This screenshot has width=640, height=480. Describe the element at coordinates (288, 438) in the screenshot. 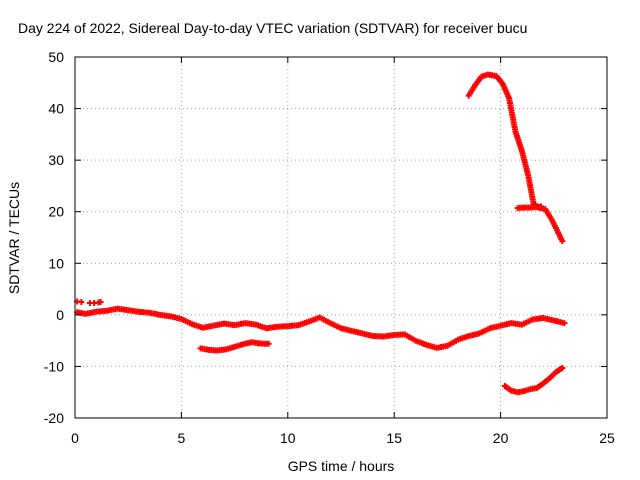

I see `x-tick-label: 10` at that location.